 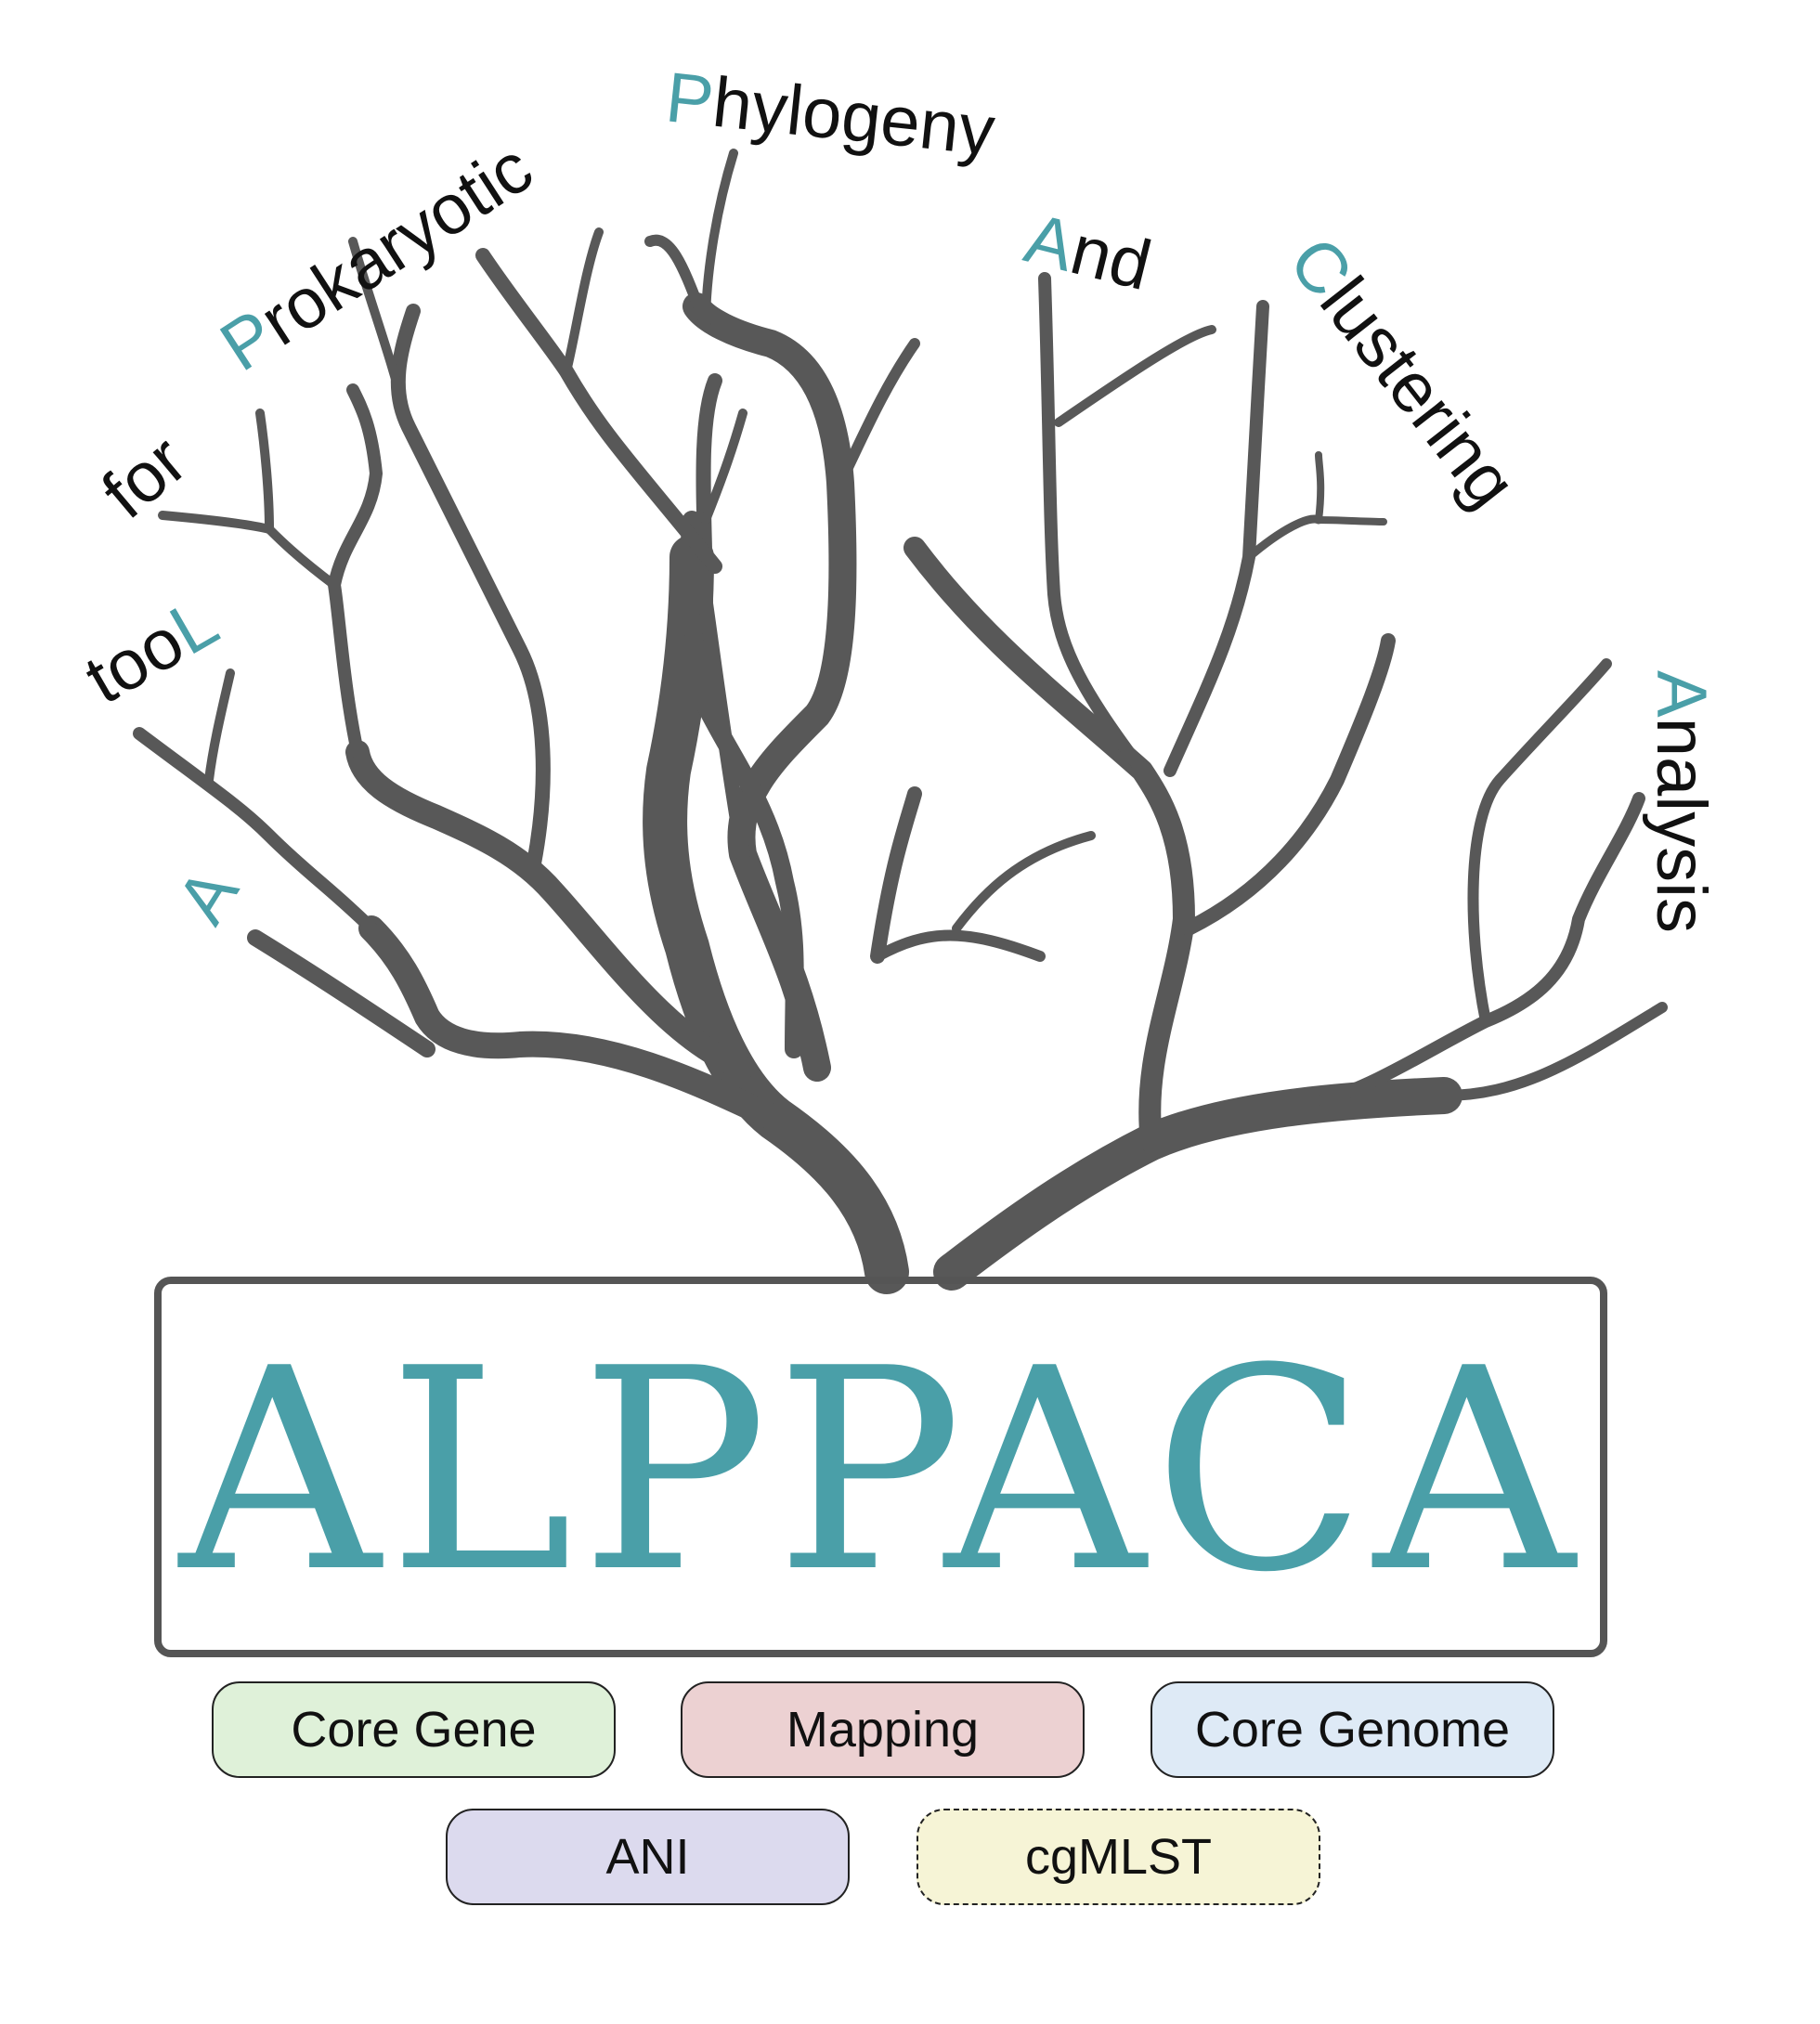 What do you see at coordinates (880, 1471) in the screenshot?
I see `logo-title: ALPPACA` at bounding box center [880, 1471].